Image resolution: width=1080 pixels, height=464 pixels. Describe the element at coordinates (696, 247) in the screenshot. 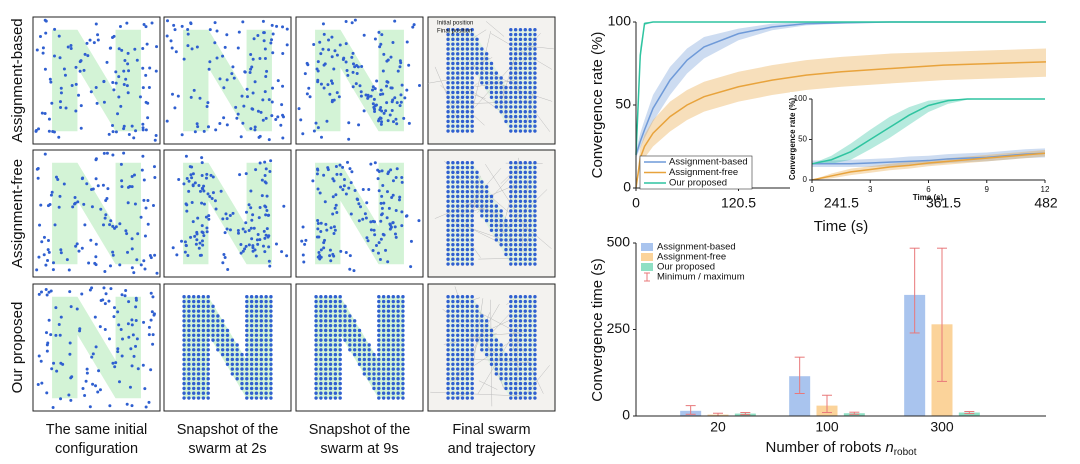

I see `legend-label: Assignment-based` at that location.